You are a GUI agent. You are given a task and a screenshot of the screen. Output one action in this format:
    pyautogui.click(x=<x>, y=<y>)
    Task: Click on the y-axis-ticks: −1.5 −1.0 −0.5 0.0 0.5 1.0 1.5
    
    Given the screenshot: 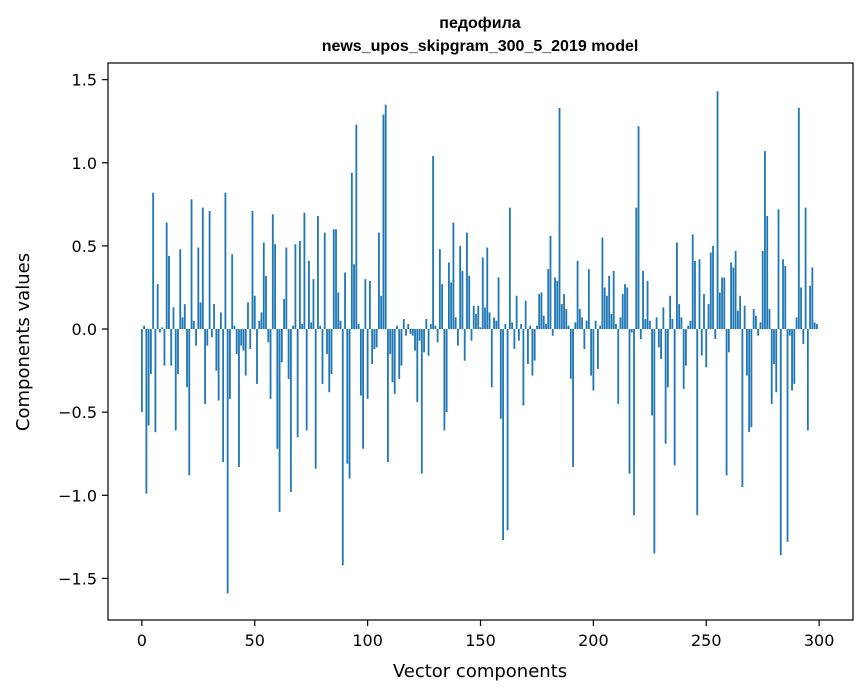 What is the action you would take?
    pyautogui.click(x=83, y=329)
    